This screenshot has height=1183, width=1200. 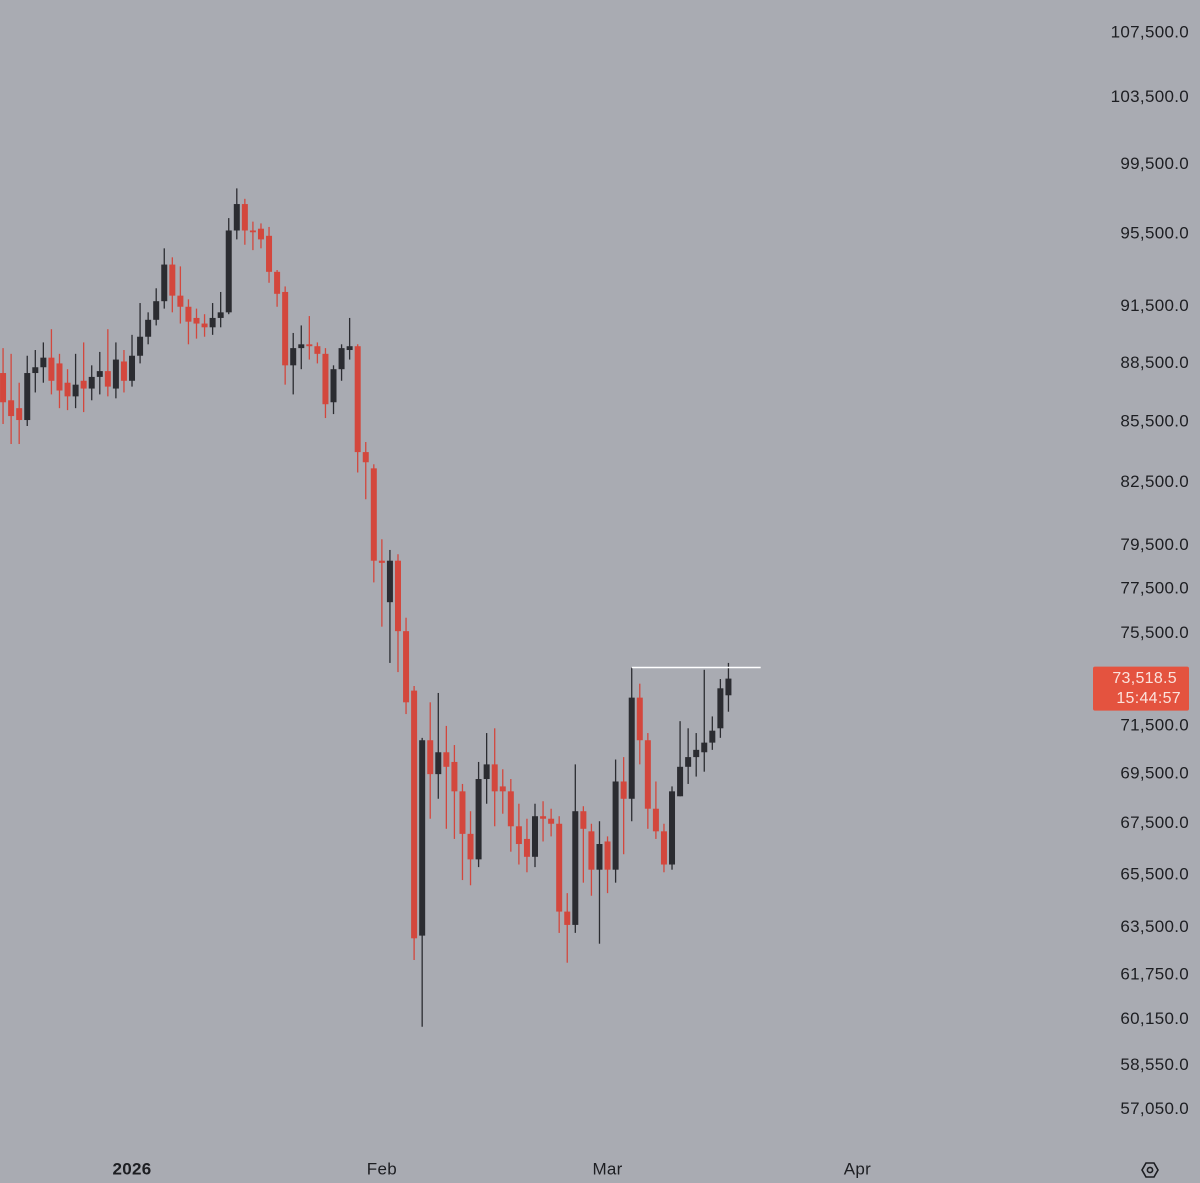 What do you see at coordinates (857, 1168) in the screenshot?
I see `x-tick-label: Apr` at bounding box center [857, 1168].